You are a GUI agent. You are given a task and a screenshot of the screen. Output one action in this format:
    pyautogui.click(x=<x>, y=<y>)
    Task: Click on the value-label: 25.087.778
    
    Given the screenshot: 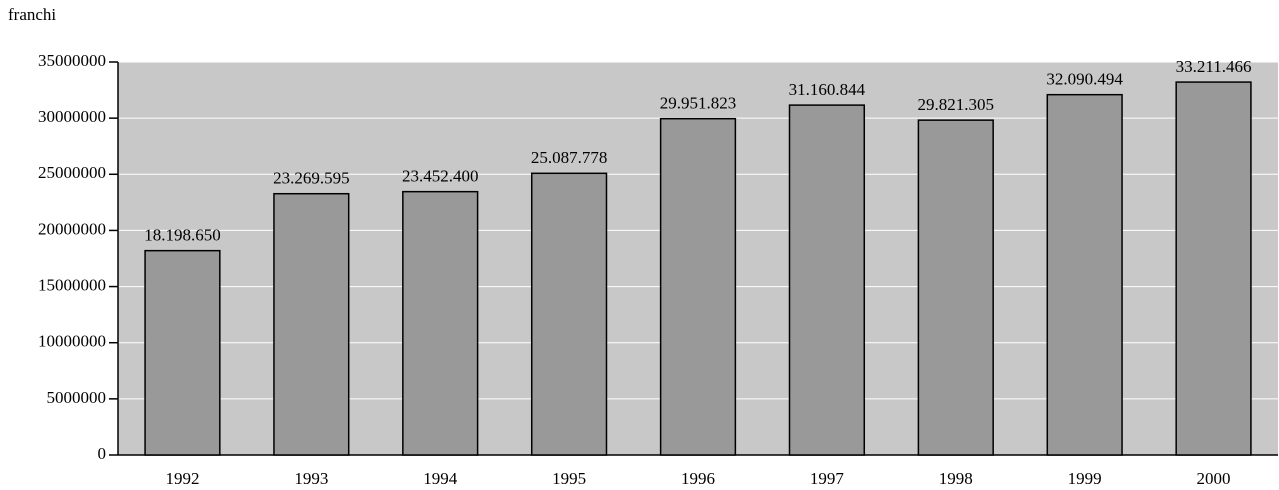 What is the action you would take?
    pyautogui.click(x=569, y=157)
    